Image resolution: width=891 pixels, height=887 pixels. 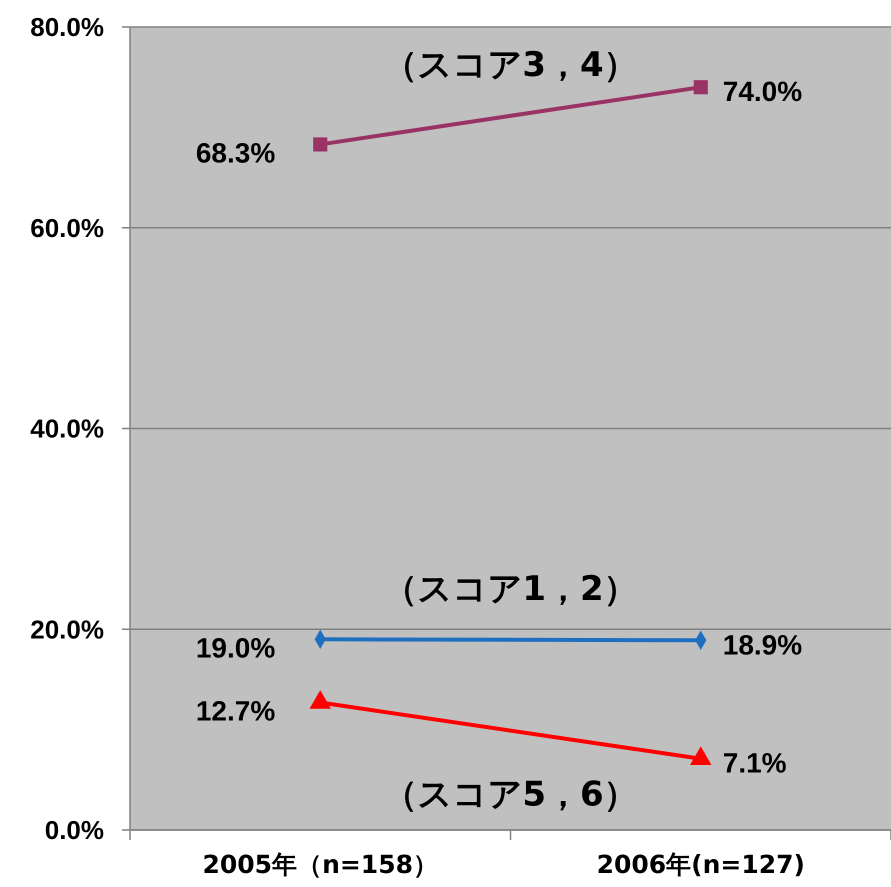 I want to click on x-tick-label: 2006年(n=127), so click(x=700, y=864).